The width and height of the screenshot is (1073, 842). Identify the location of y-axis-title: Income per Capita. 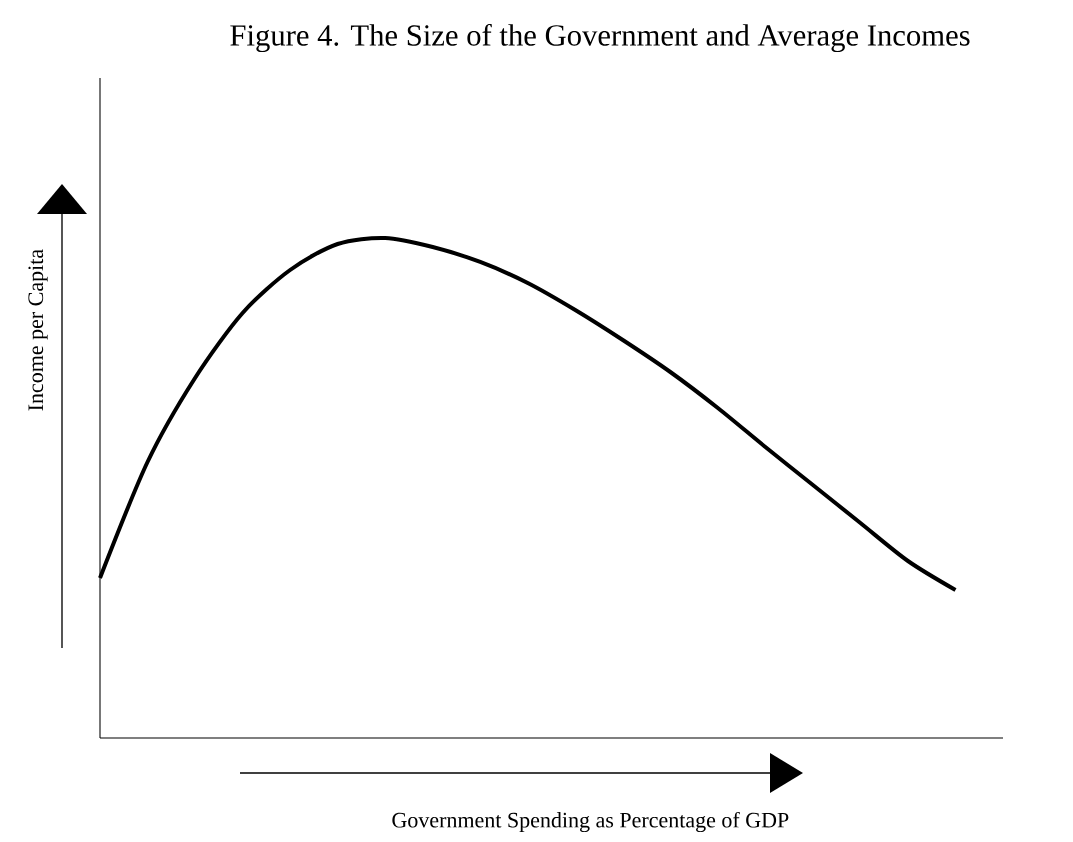
(38, 330).